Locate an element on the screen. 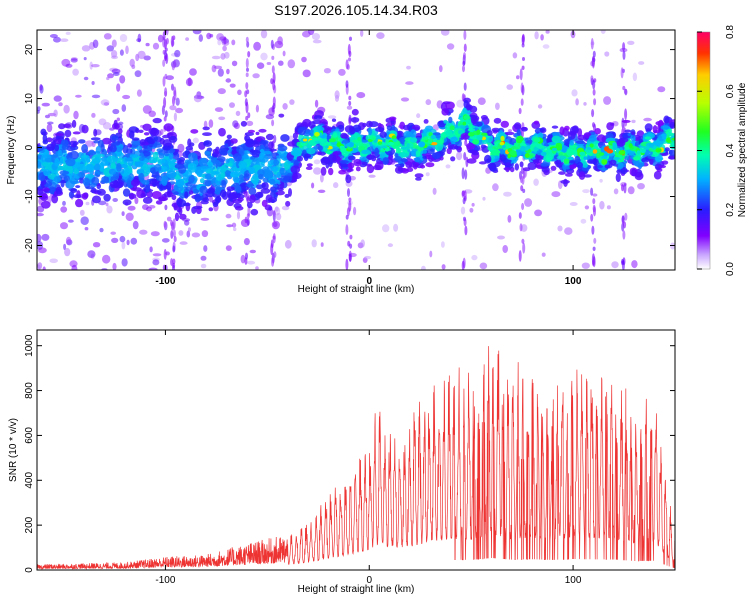 Image resolution: width=750 pixels, height=600 pixels. spectrogram-xtick-label: 0 is located at coordinates (369, 281).